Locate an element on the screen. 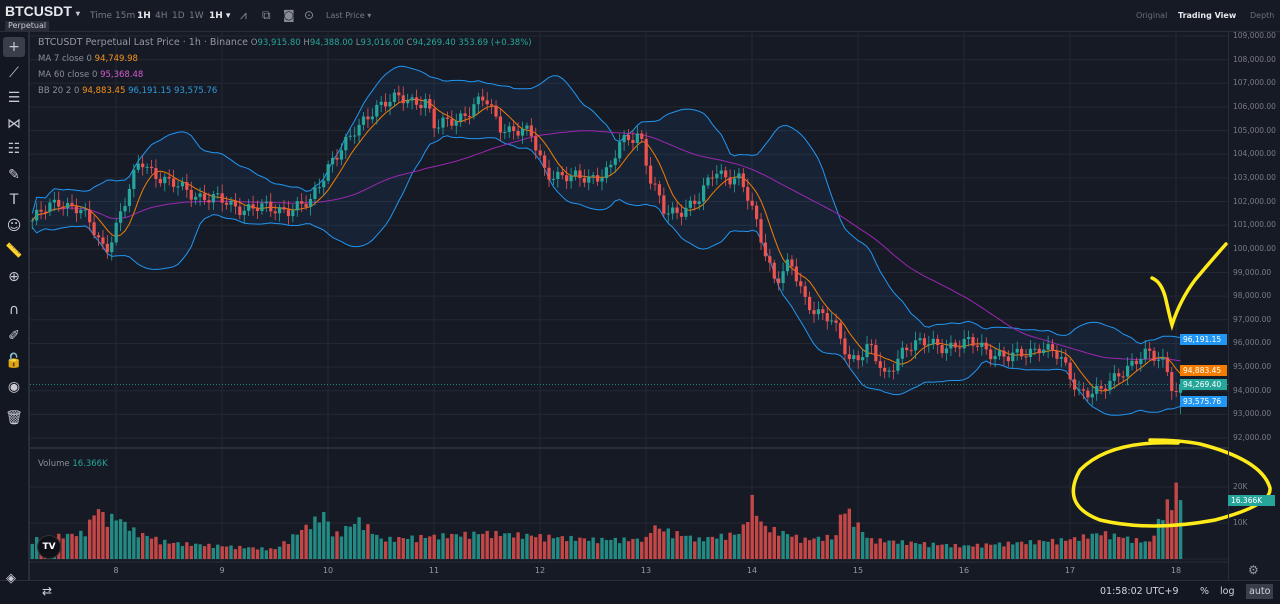 This screenshot has height=604, width=1280. interval-time: Time is located at coordinates (101, 16).